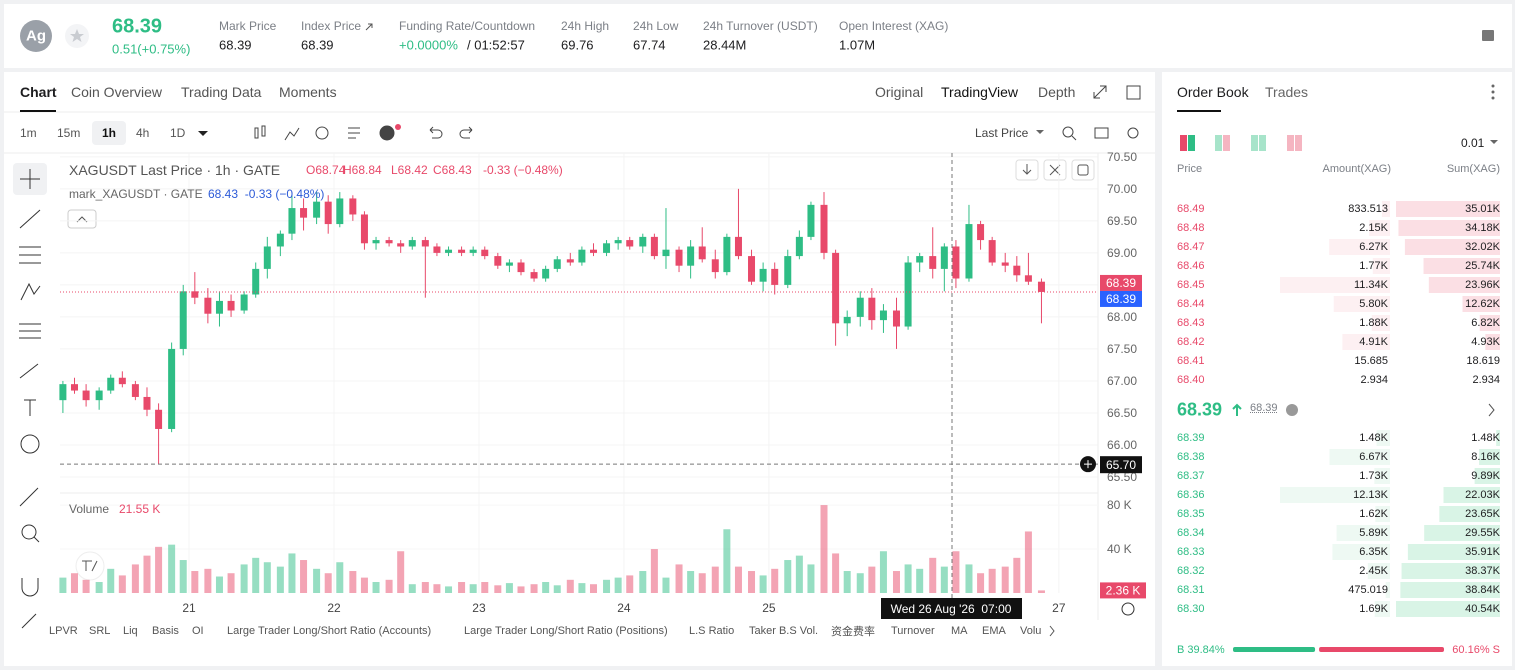 The width and height of the screenshot is (1515, 670). What do you see at coordinates (1191, 323) in the screenshot?
I see `order-price: 68.43` at bounding box center [1191, 323].